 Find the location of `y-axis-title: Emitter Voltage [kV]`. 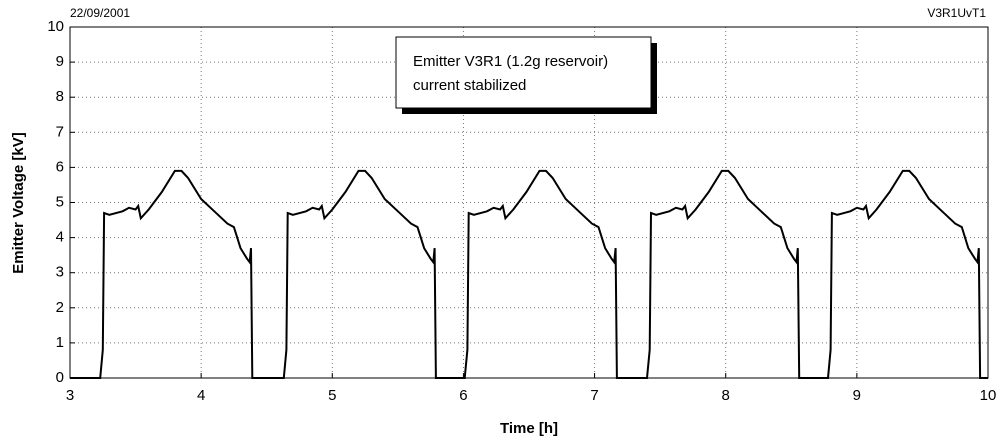

y-axis-title: Emitter Voltage [kV] is located at coordinates (18, 202).